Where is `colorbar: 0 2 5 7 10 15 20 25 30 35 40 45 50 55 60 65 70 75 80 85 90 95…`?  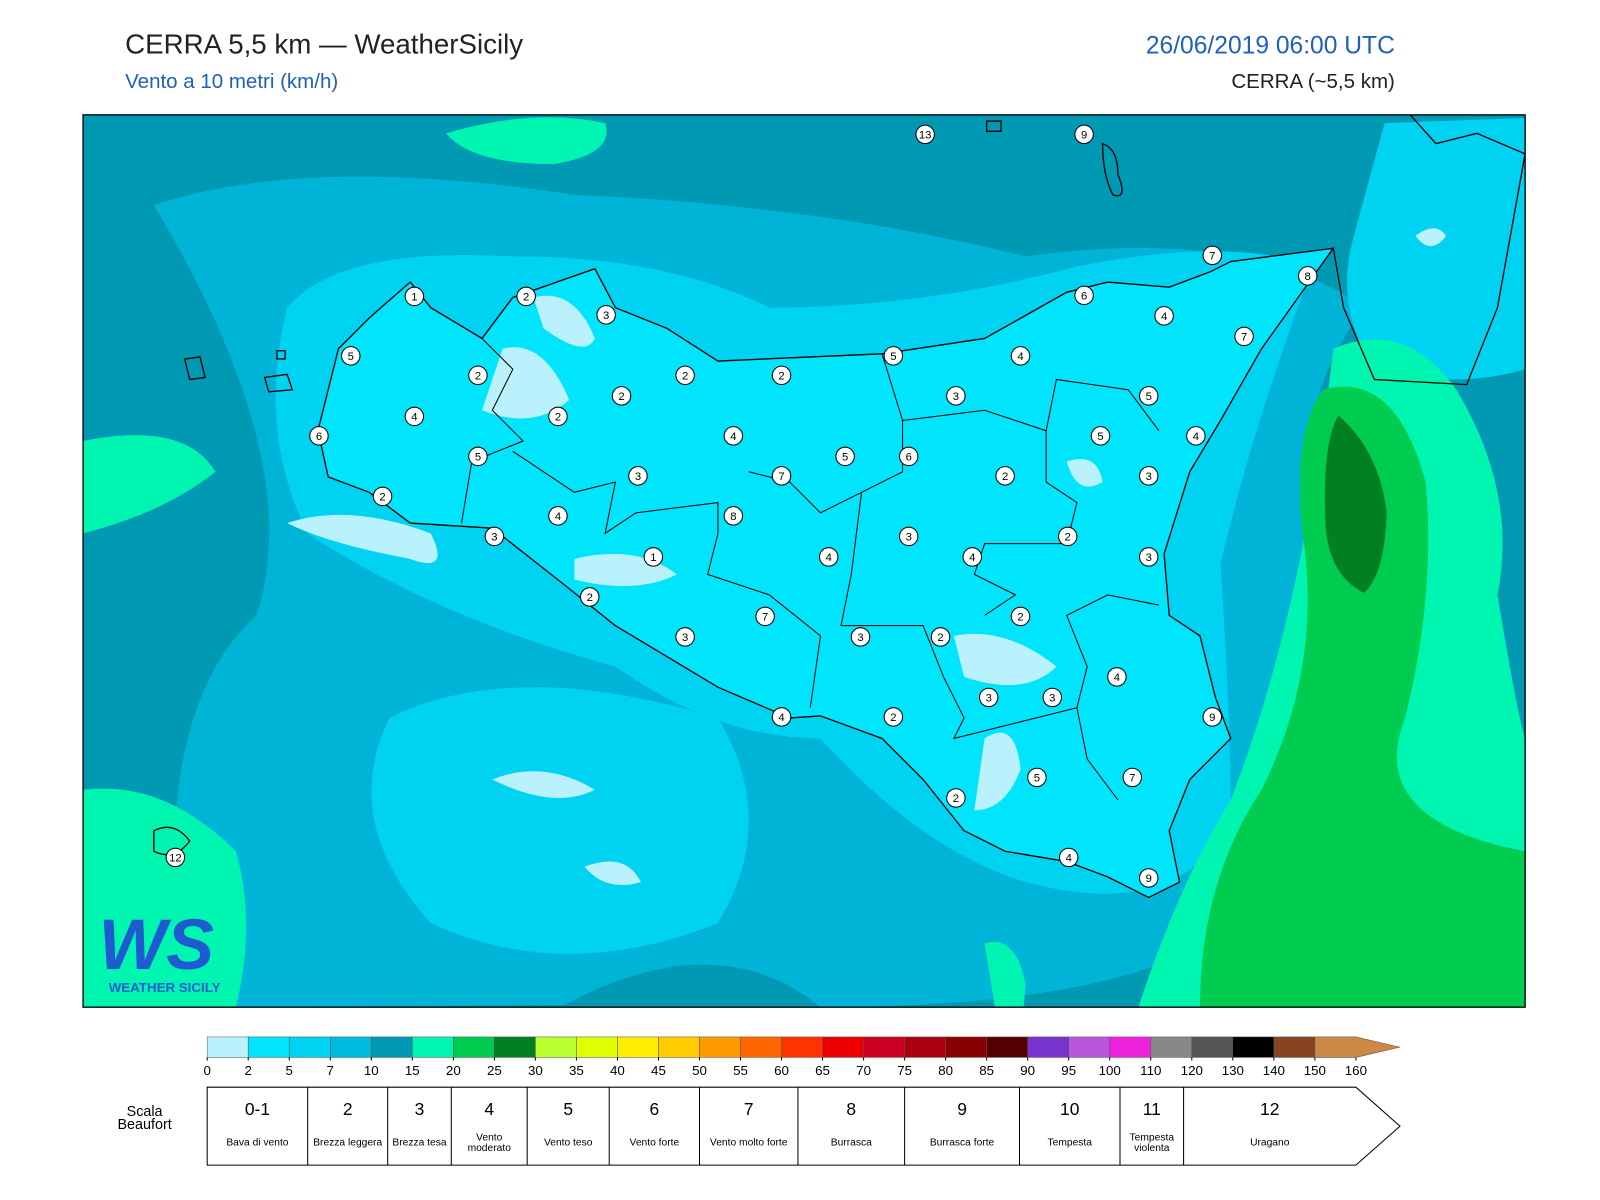 colorbar: 0 2 5 7 10 15 20 25 30 35 40 45 50 55 60 65 70 75 80 85 90 95… is located at coordinates (802, 1057).